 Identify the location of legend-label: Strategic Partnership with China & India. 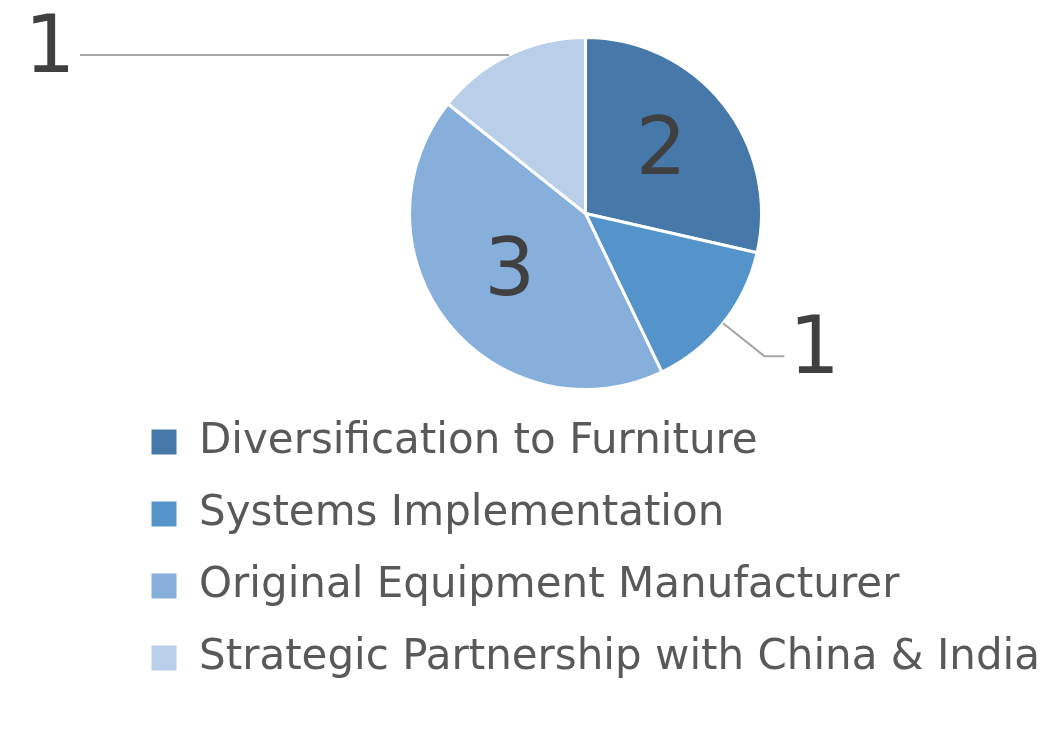
(619, 654).